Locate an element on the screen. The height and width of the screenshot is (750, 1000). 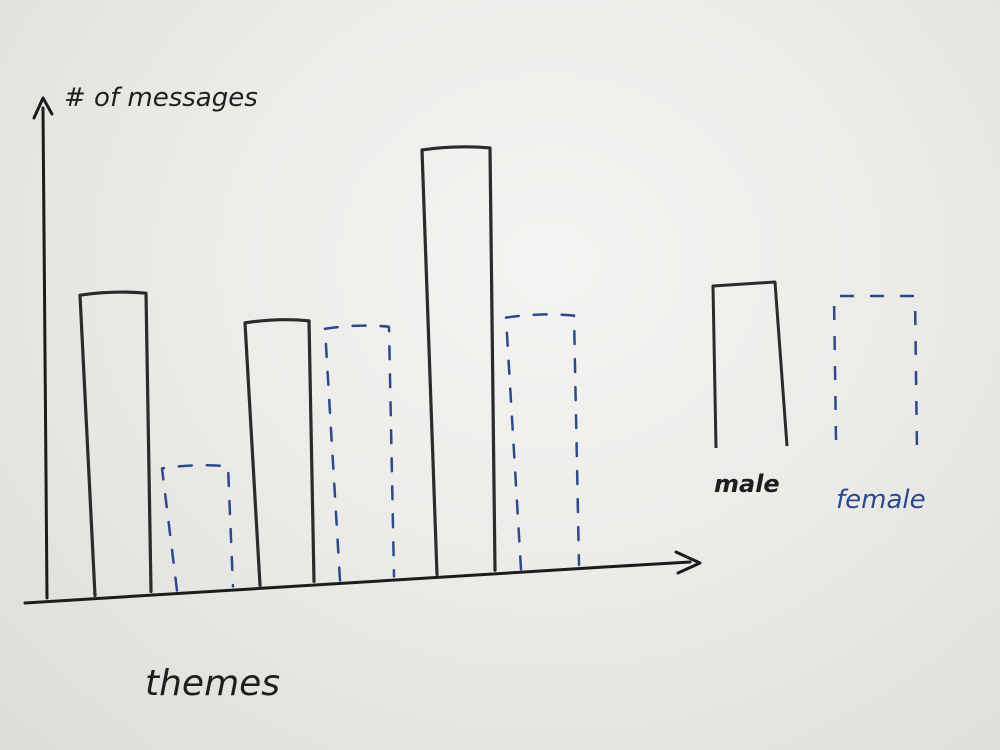
x-axis-label: themes is located at coordinates (212, 683).